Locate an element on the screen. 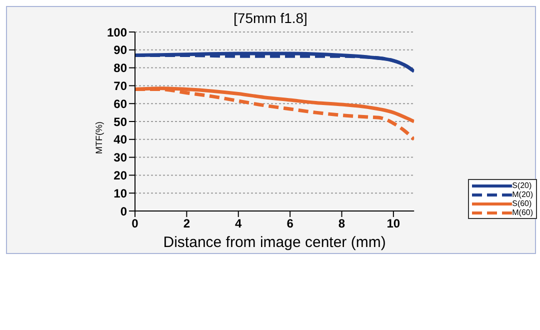 The height and width of the screenshot is (330, 540). y-tick-label: 50 is located at coordinates (121, 121).